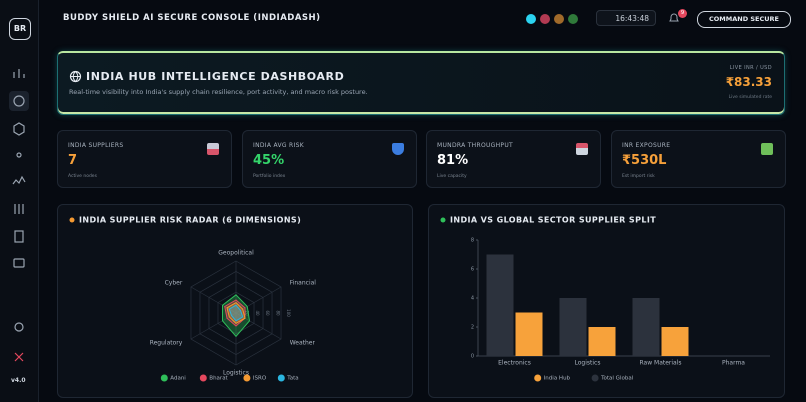 Image resolution: width=806 pixels, height=402 pixels. Describe the element at coordinates (213, 149) in the screenshot. I see `factory-icon` at that location.